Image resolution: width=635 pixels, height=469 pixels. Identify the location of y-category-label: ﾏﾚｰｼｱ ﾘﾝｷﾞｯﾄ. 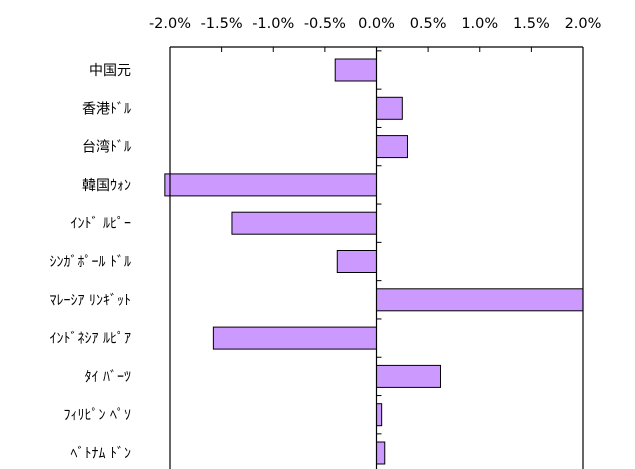
(90, 301).